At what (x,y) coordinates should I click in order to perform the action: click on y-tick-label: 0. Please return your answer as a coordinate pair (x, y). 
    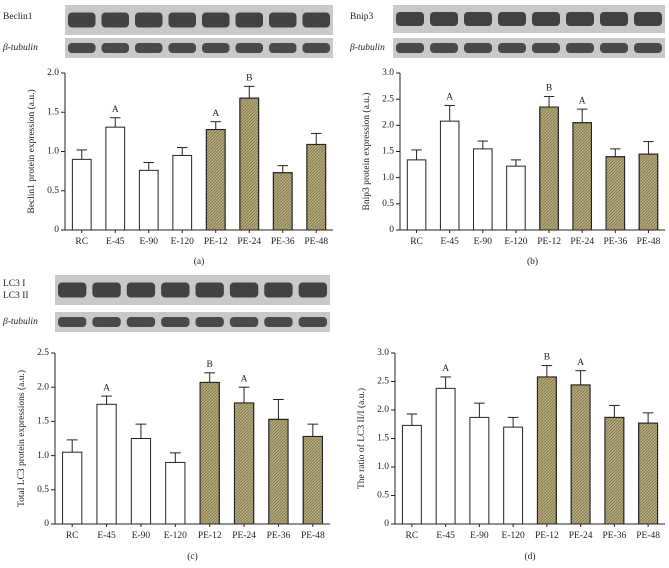
    Looking at the image, I should click on (56, 230).